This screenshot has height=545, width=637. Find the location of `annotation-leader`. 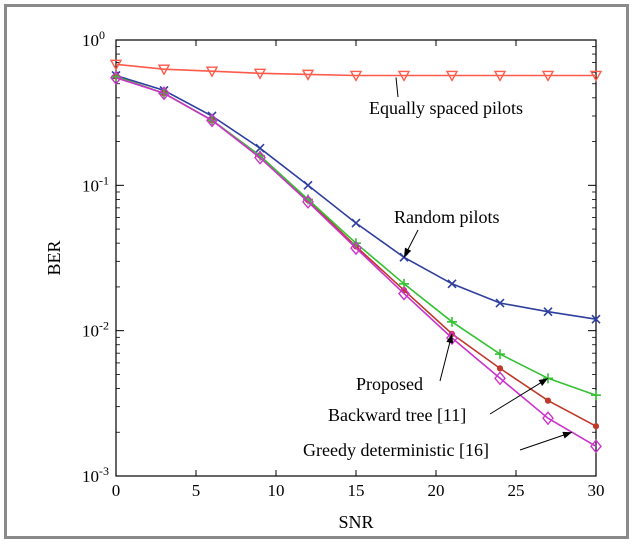

annotation-leader is located at coordinates (397, 87).